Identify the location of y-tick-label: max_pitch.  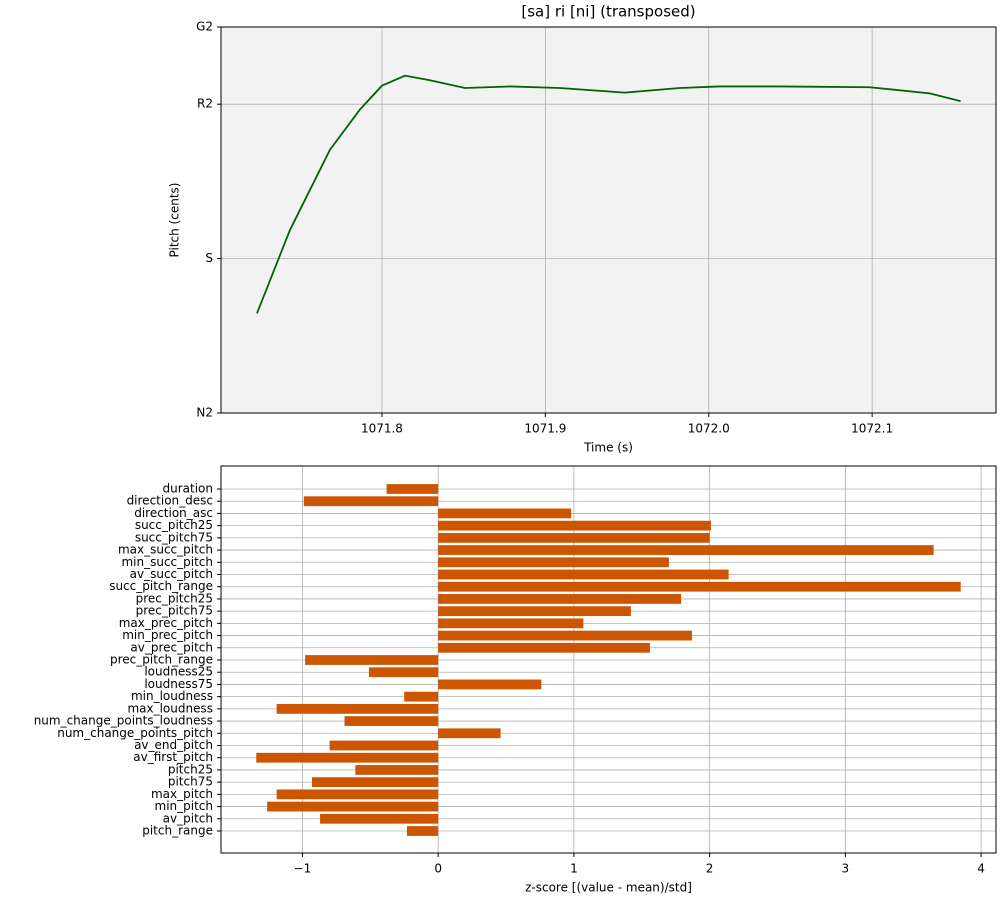
(182, 794).